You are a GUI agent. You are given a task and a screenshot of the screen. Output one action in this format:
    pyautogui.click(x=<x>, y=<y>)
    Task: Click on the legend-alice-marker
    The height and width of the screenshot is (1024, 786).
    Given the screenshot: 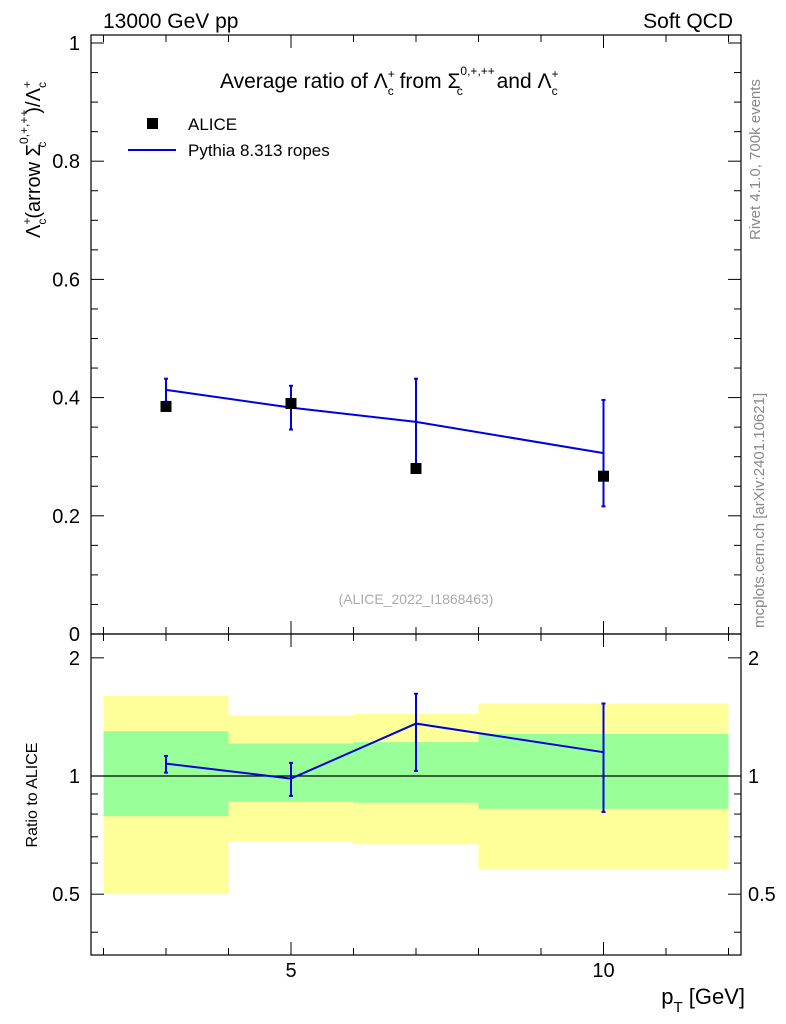 What is the action you would take?
    pyautogui.click(x=152, y=123)
    